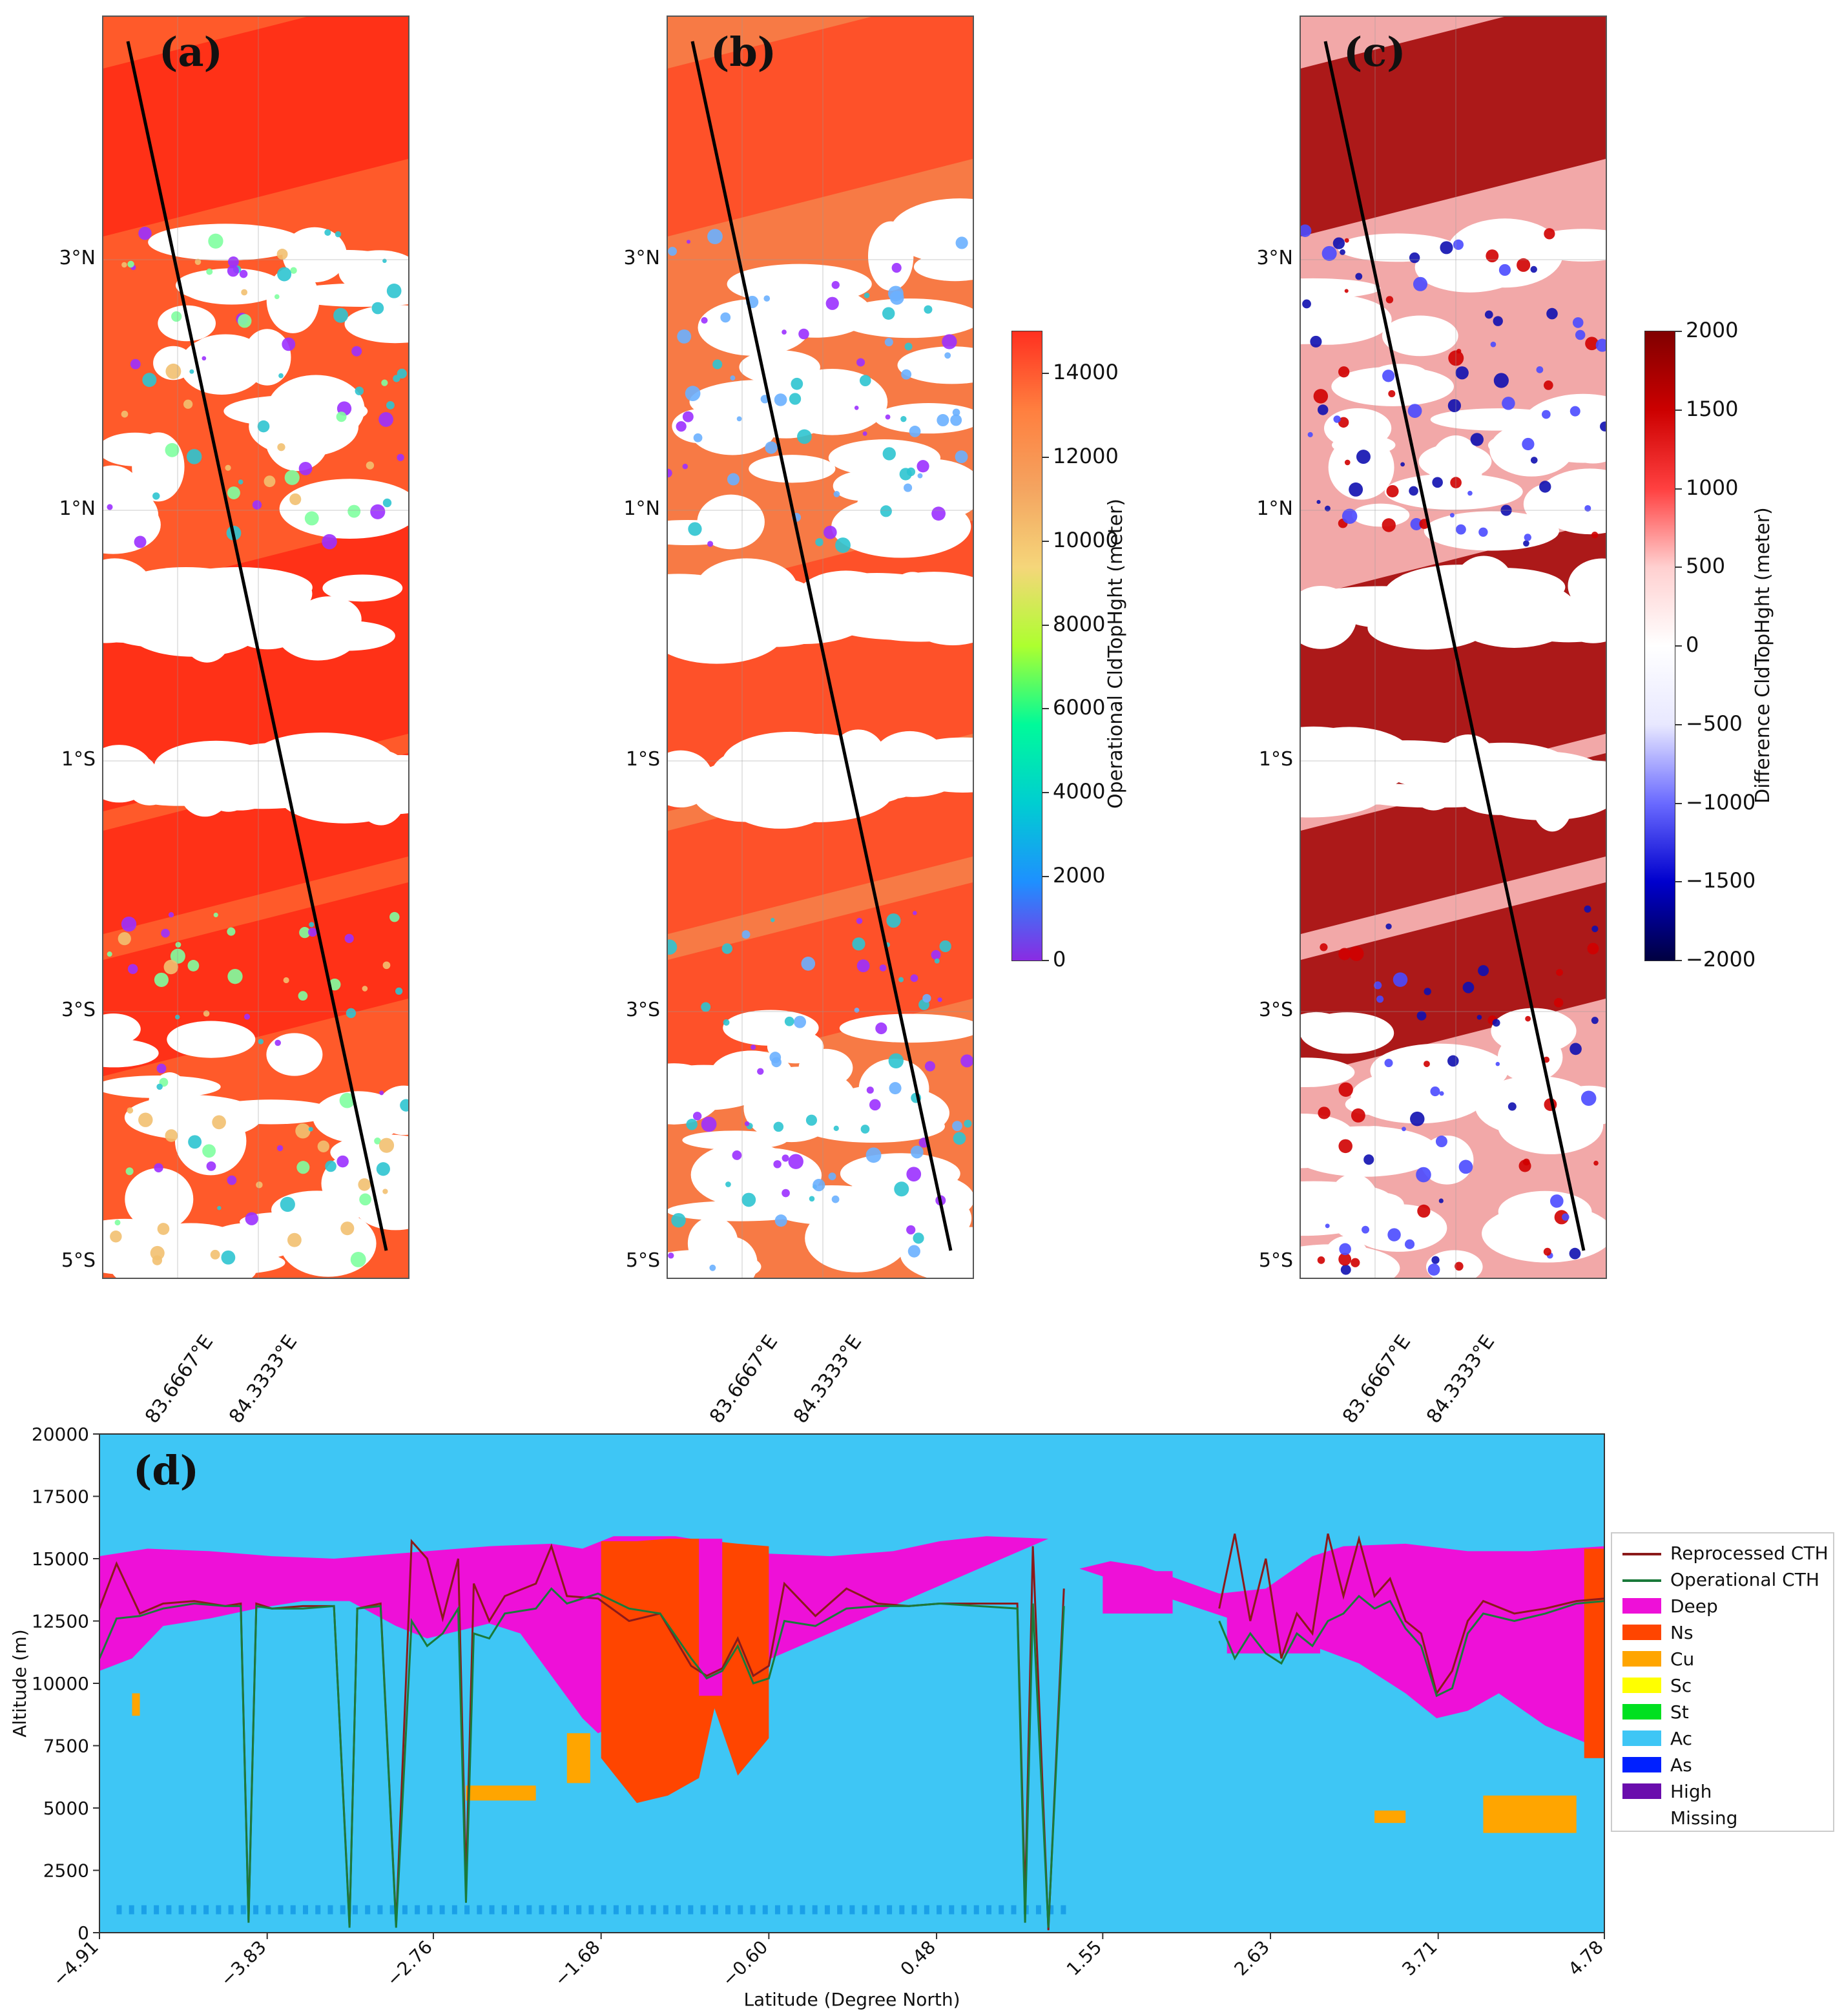  What do you see at coordinates (78, 759) in the screenshot?
I see `lat-label: 1°S` at bounding box center [78, 759].